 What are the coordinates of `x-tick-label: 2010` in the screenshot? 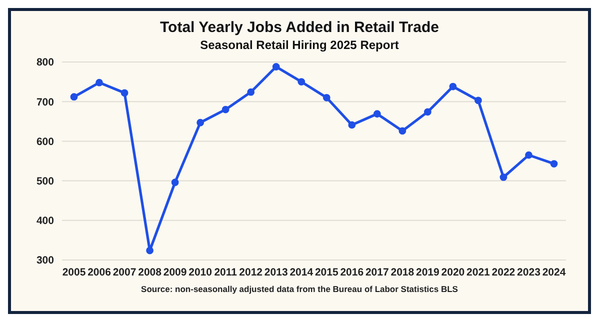 It's located at (200, 272).